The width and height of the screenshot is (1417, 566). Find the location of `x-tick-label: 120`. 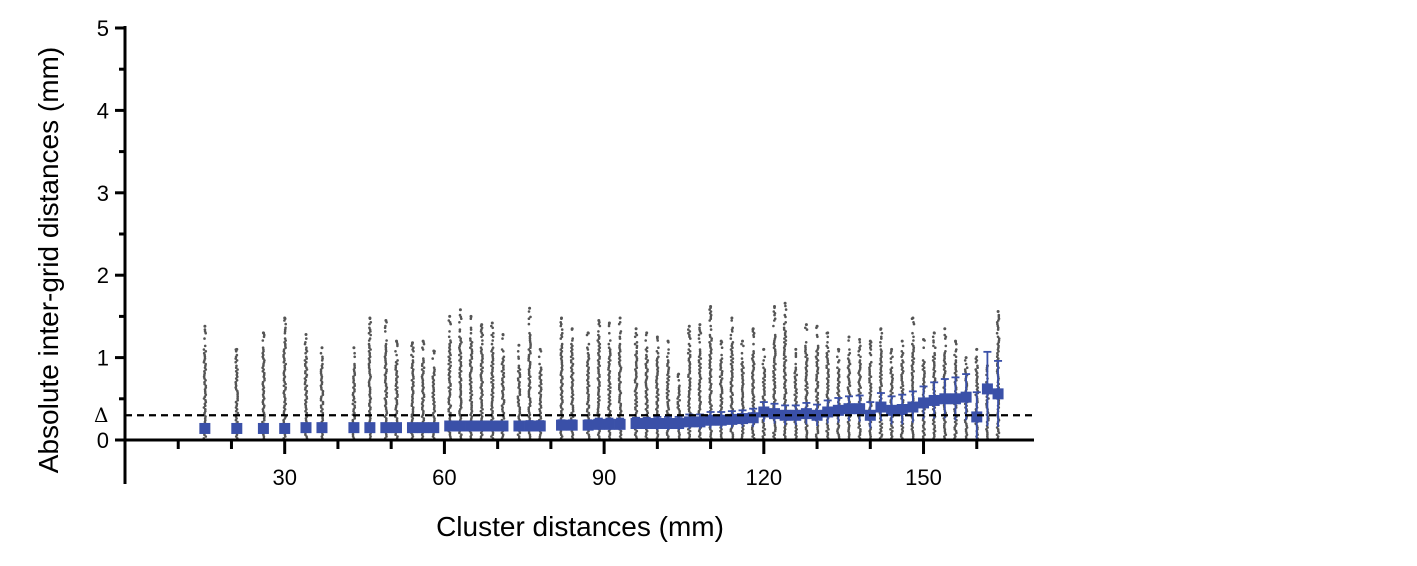

x-tick-label: 120 is located at coordinates (763, 477).